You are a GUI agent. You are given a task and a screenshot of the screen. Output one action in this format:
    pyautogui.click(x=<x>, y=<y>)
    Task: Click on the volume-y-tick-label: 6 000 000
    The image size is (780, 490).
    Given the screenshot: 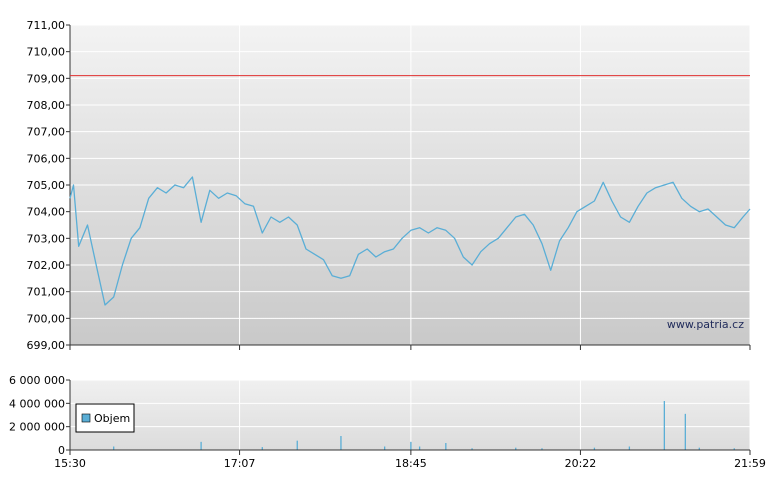 What is the action you would take?
    pyautogui.click(x=37, y=380)
    